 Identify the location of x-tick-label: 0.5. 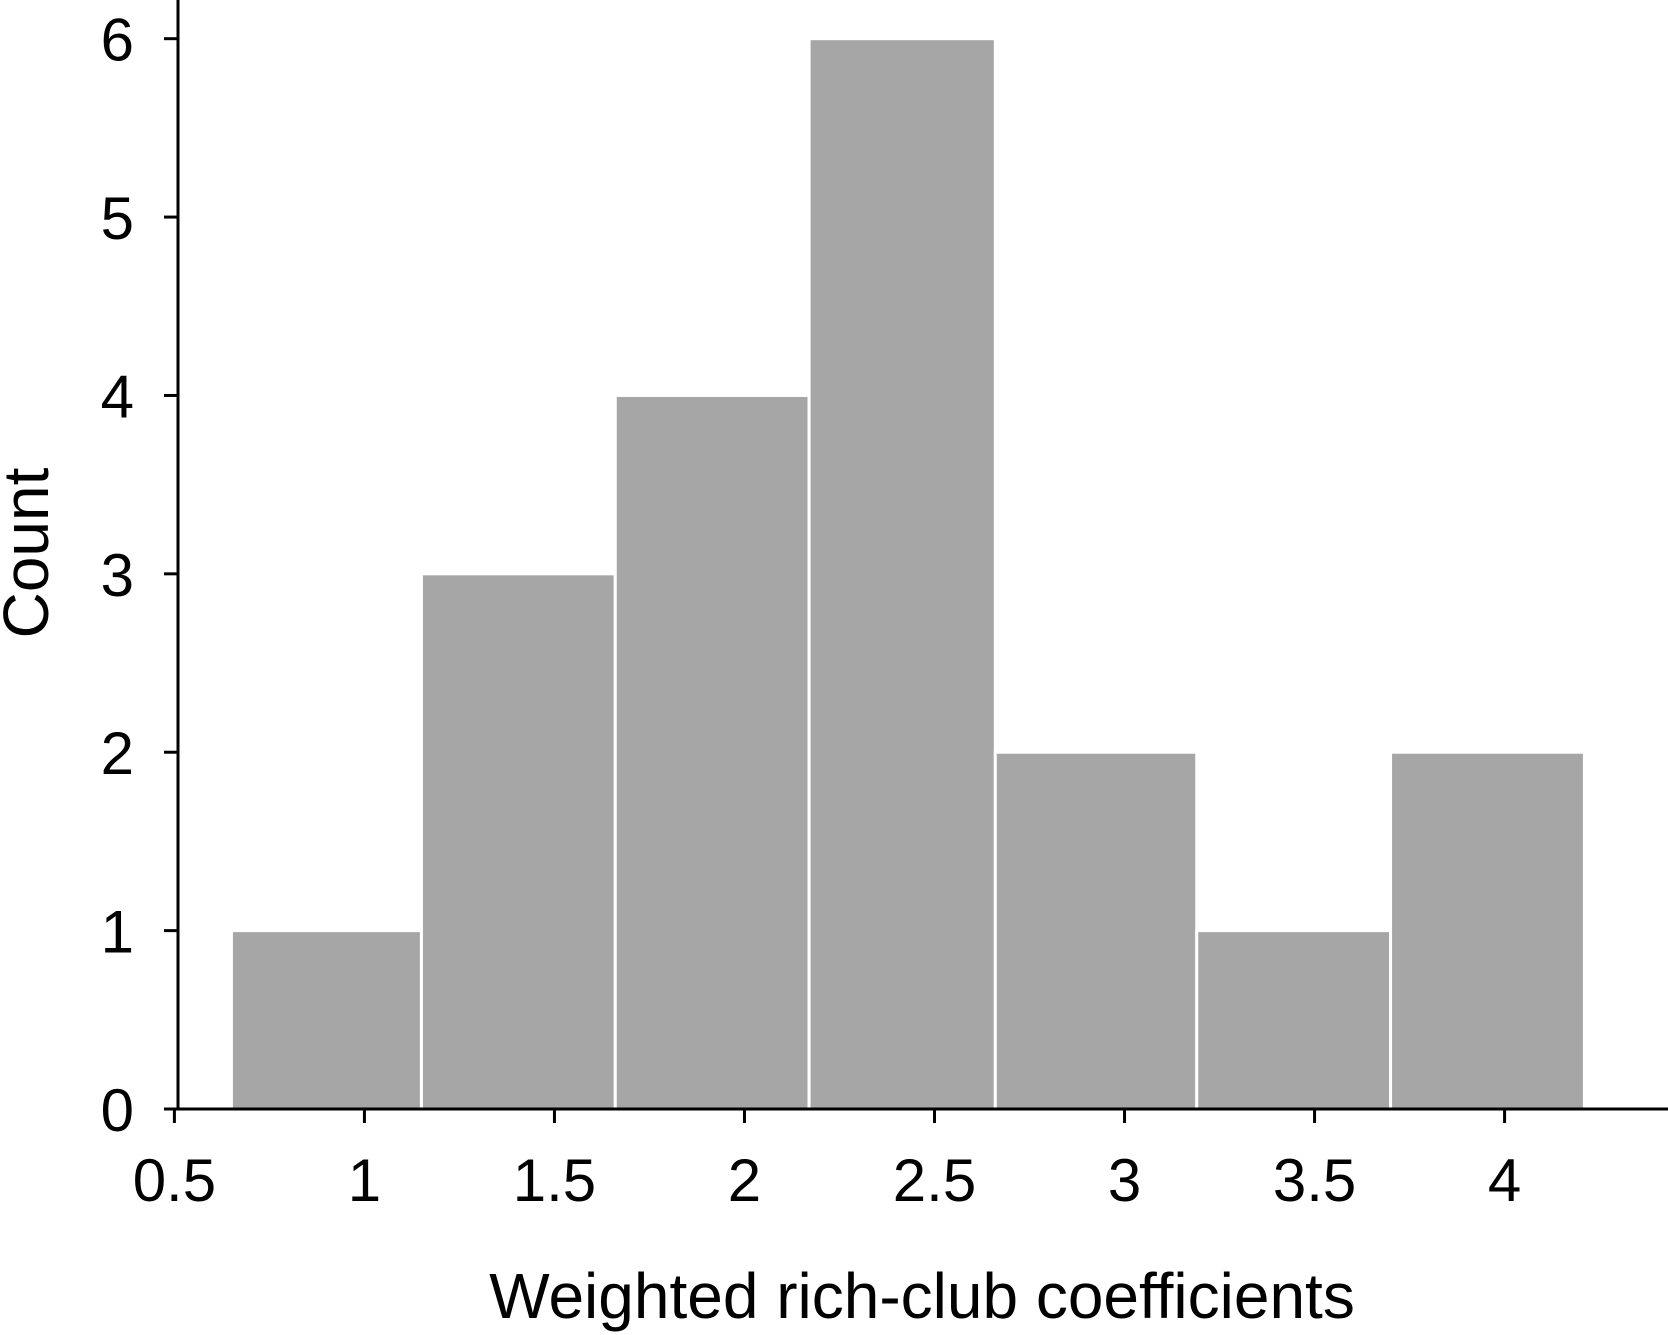
(174, 1180).